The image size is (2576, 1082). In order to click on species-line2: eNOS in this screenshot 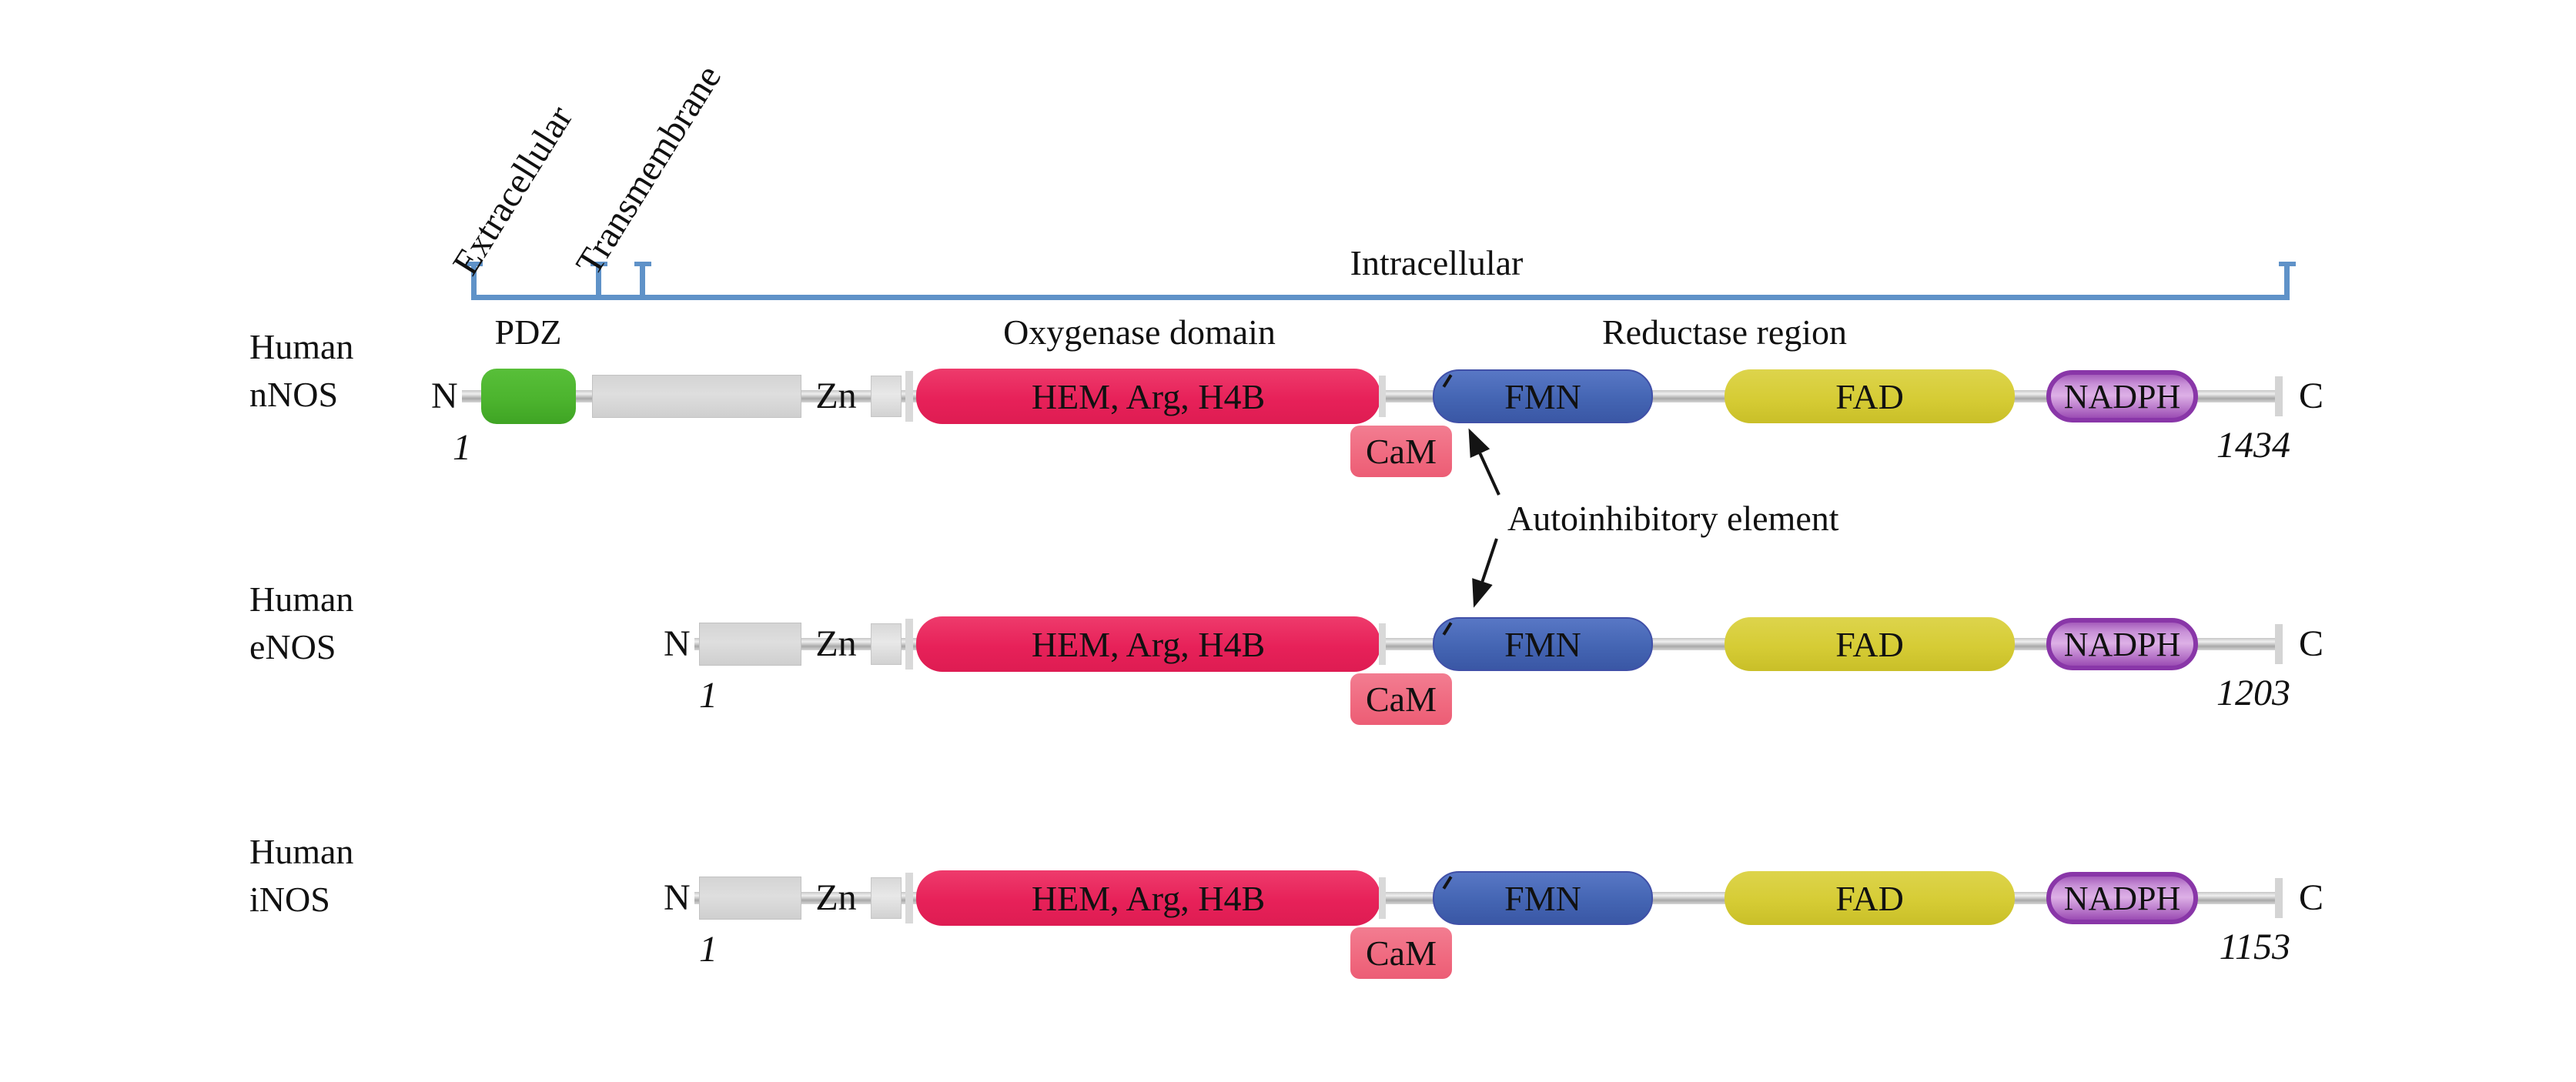, I will do `click(292, 646)`.